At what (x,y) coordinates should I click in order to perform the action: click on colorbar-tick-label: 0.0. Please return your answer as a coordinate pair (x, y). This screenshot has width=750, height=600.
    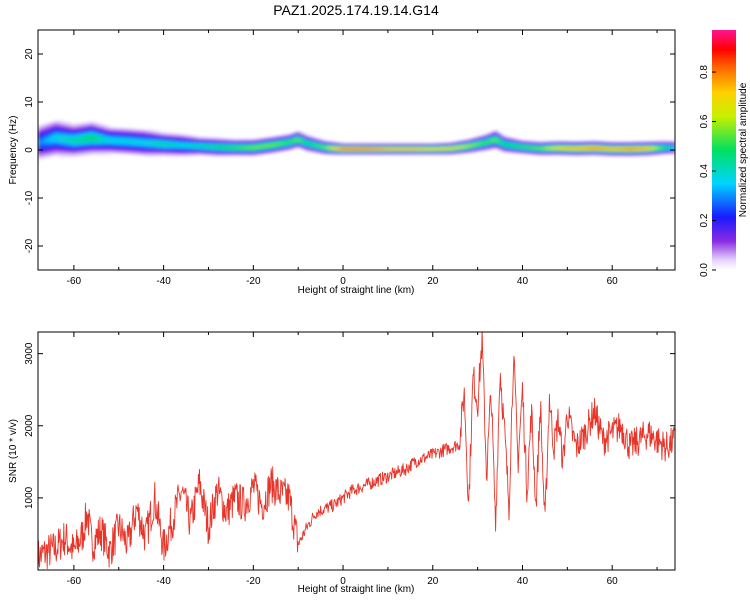
    Looking at the image, I should click on (704, 270).